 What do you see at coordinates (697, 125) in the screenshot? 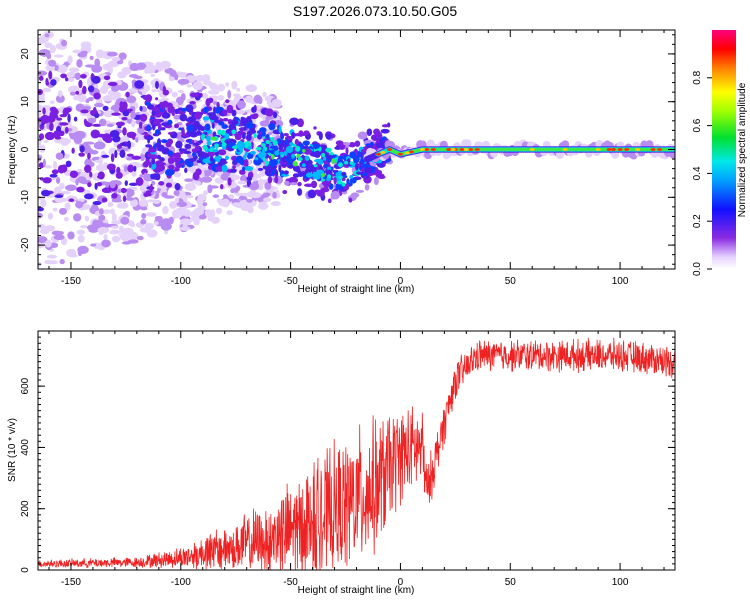
I see `colorbar-tick-label: 0.6` at bounding box center [697, 125].